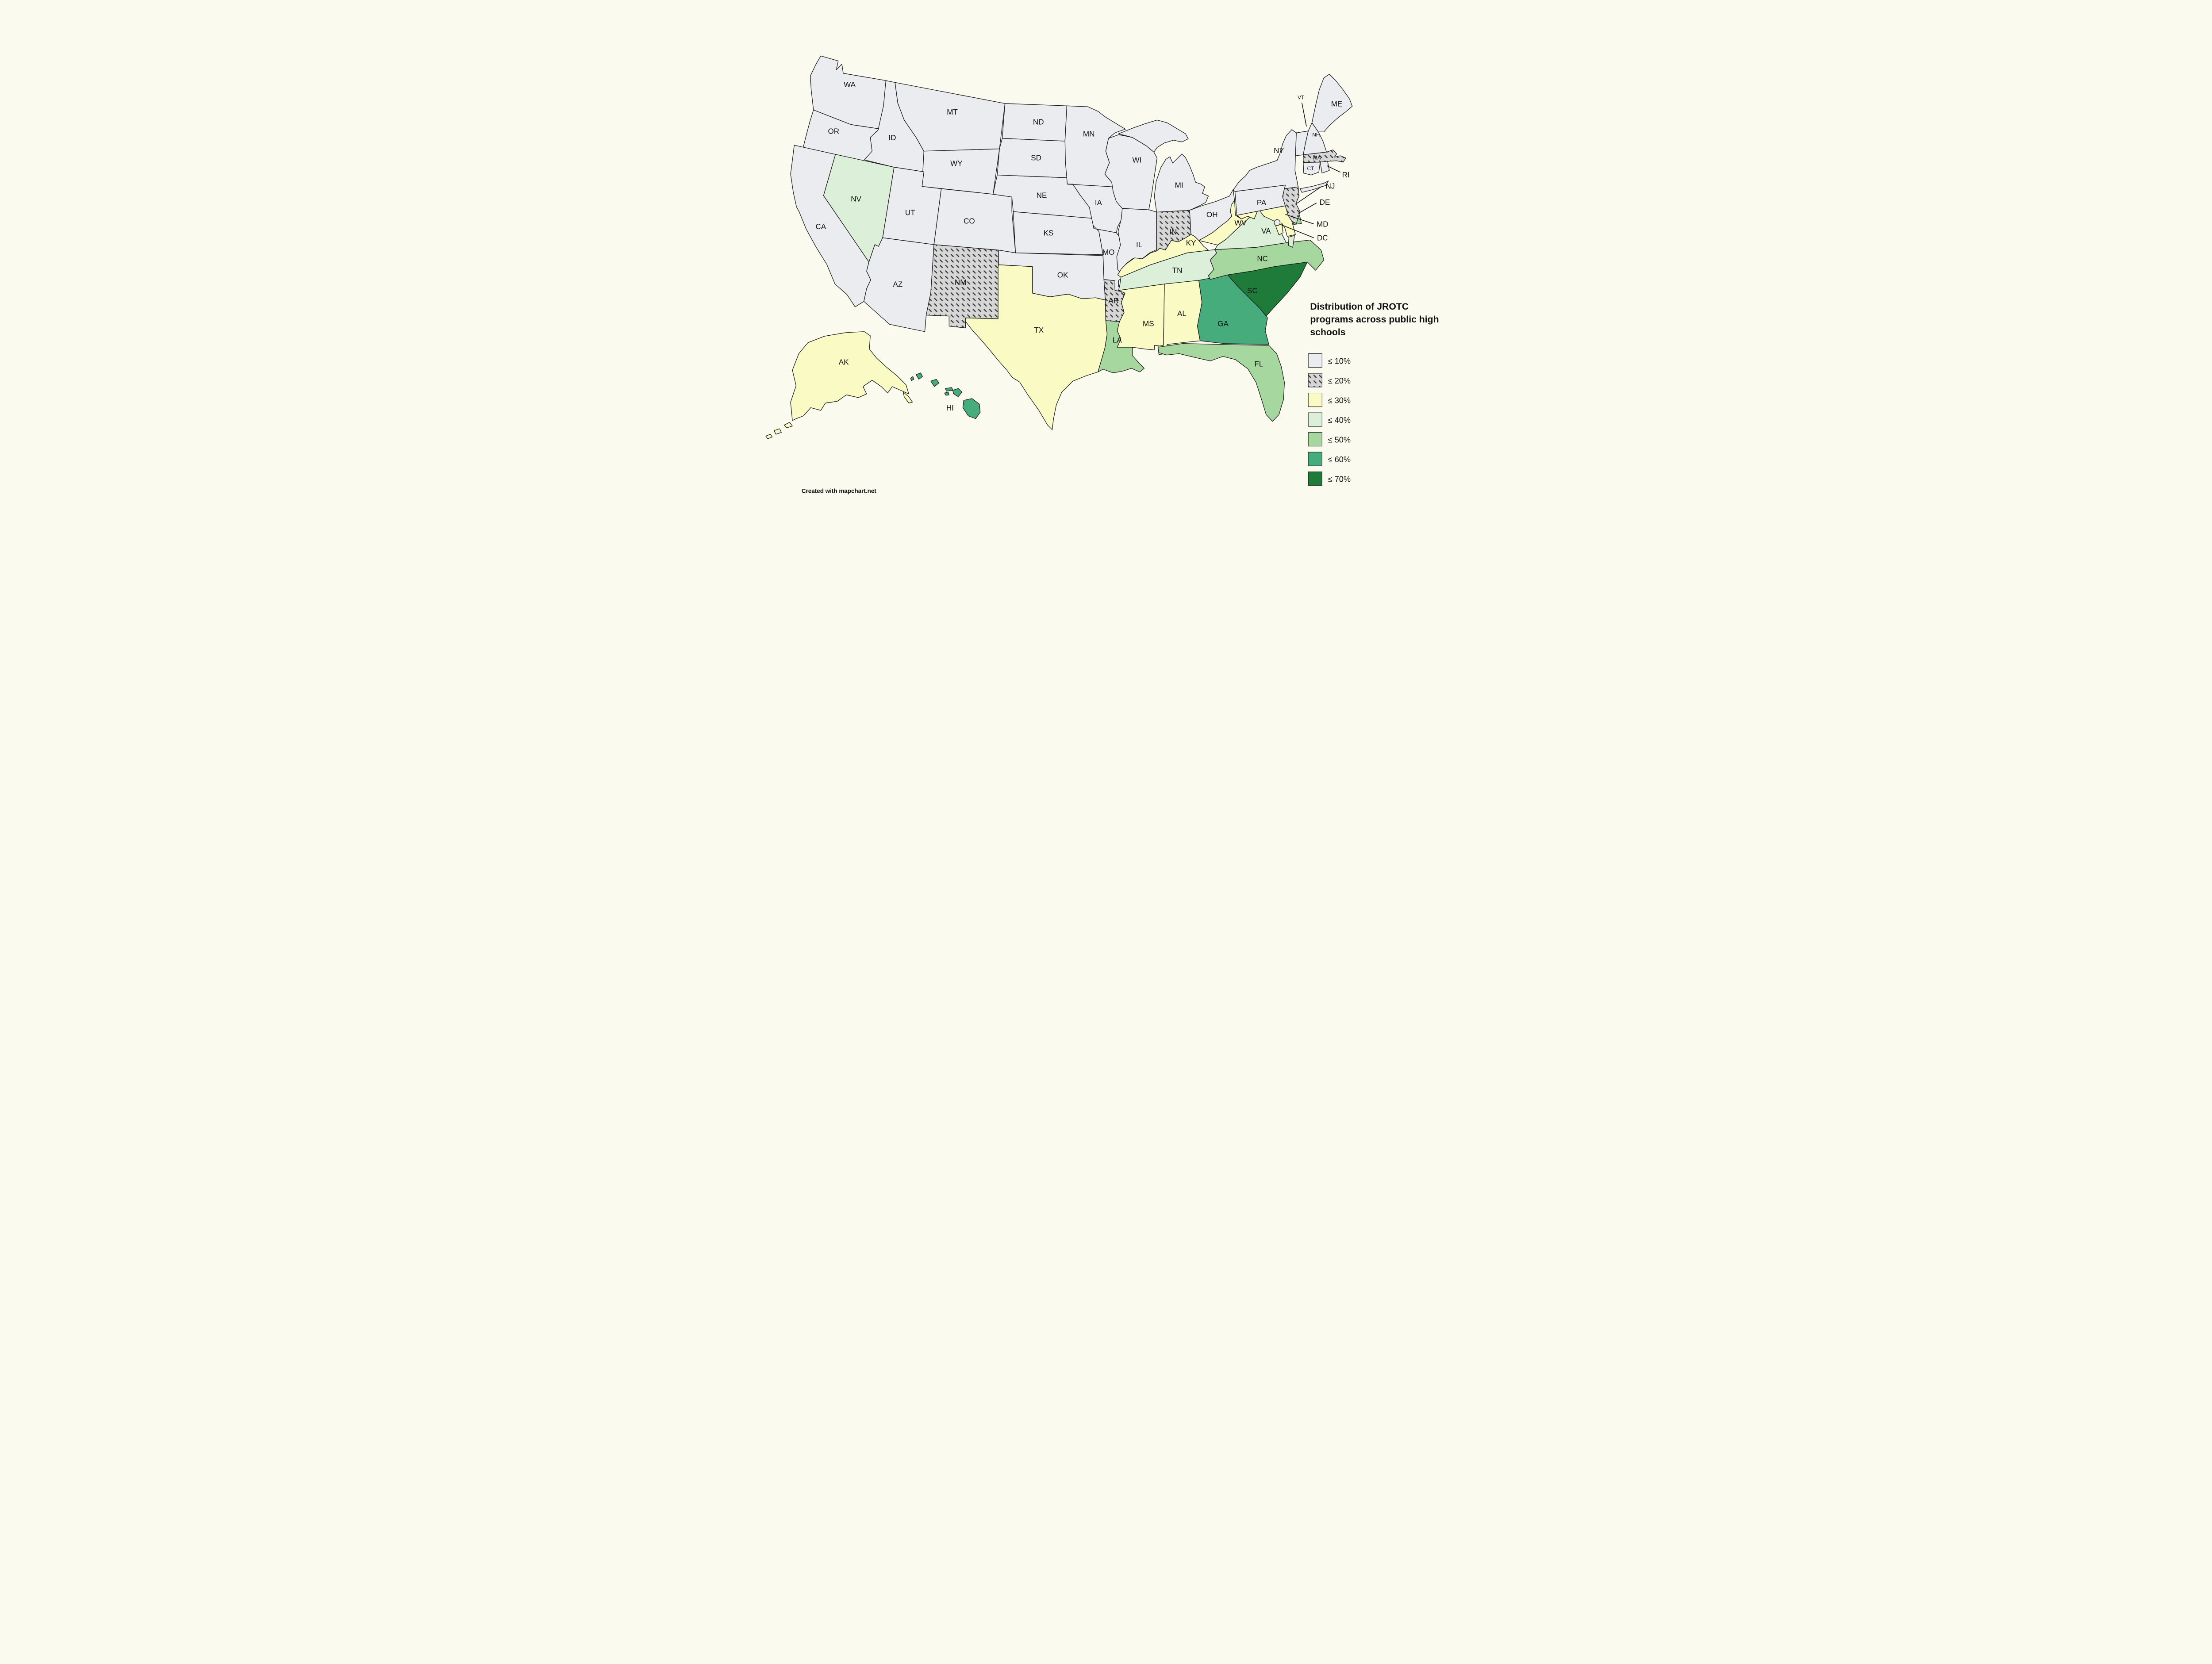 The width and height of the screenshot is (2212, 1664). What do you see at coordinates (961, 282) in the screenshot?
I see `state-label-nm: NM` at bounding box center [961, 282].